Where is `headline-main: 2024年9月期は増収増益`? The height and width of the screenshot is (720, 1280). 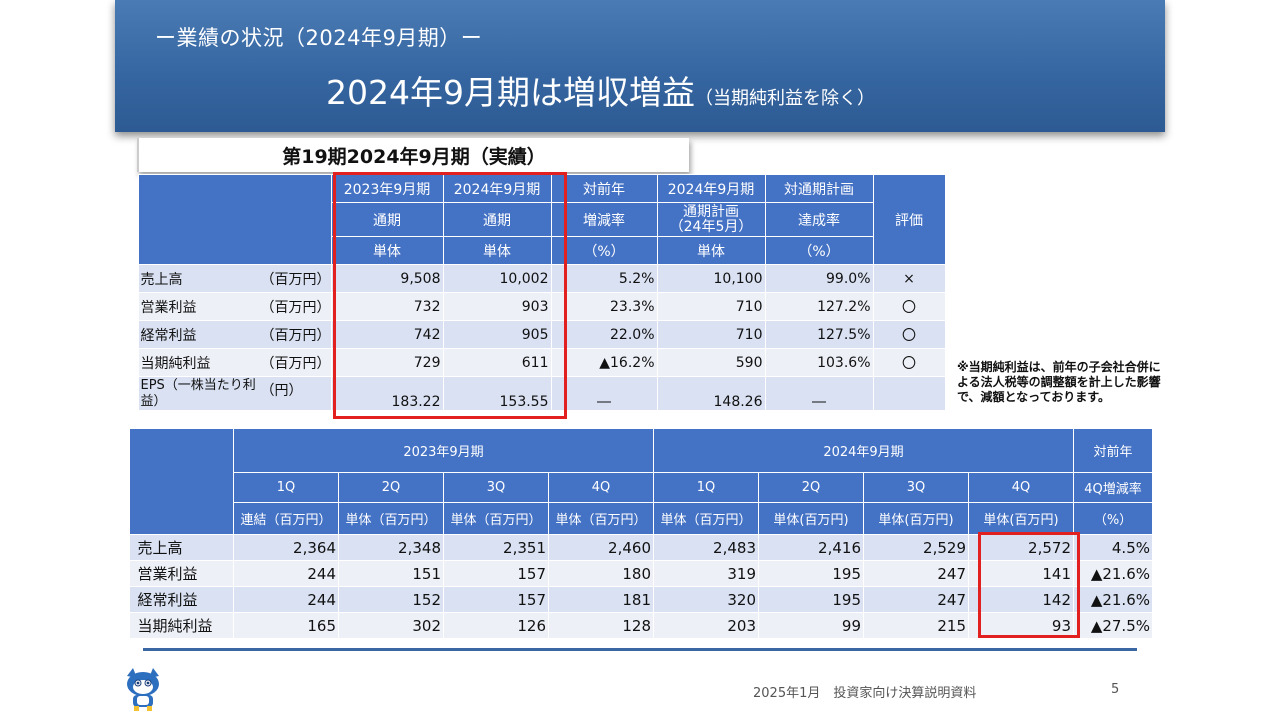
headline-main: 2024年9月期は増収増益 is located at coordinates (510, 92).